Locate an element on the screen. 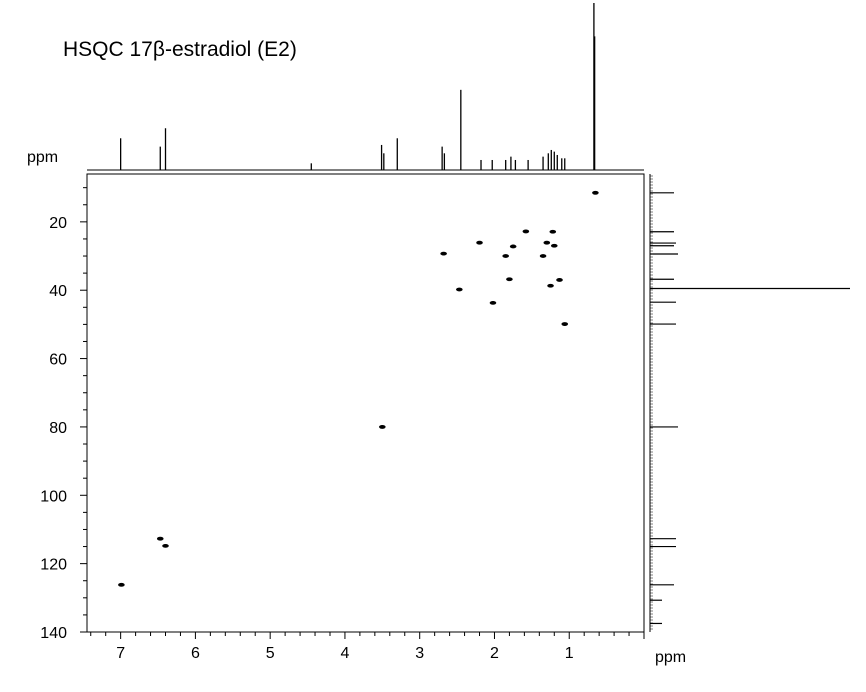 The width and height of the screenshot is (866, 692). y-axis-ticks: 20 40 60 80 100 120 140 is located at coordinates (63, 414).